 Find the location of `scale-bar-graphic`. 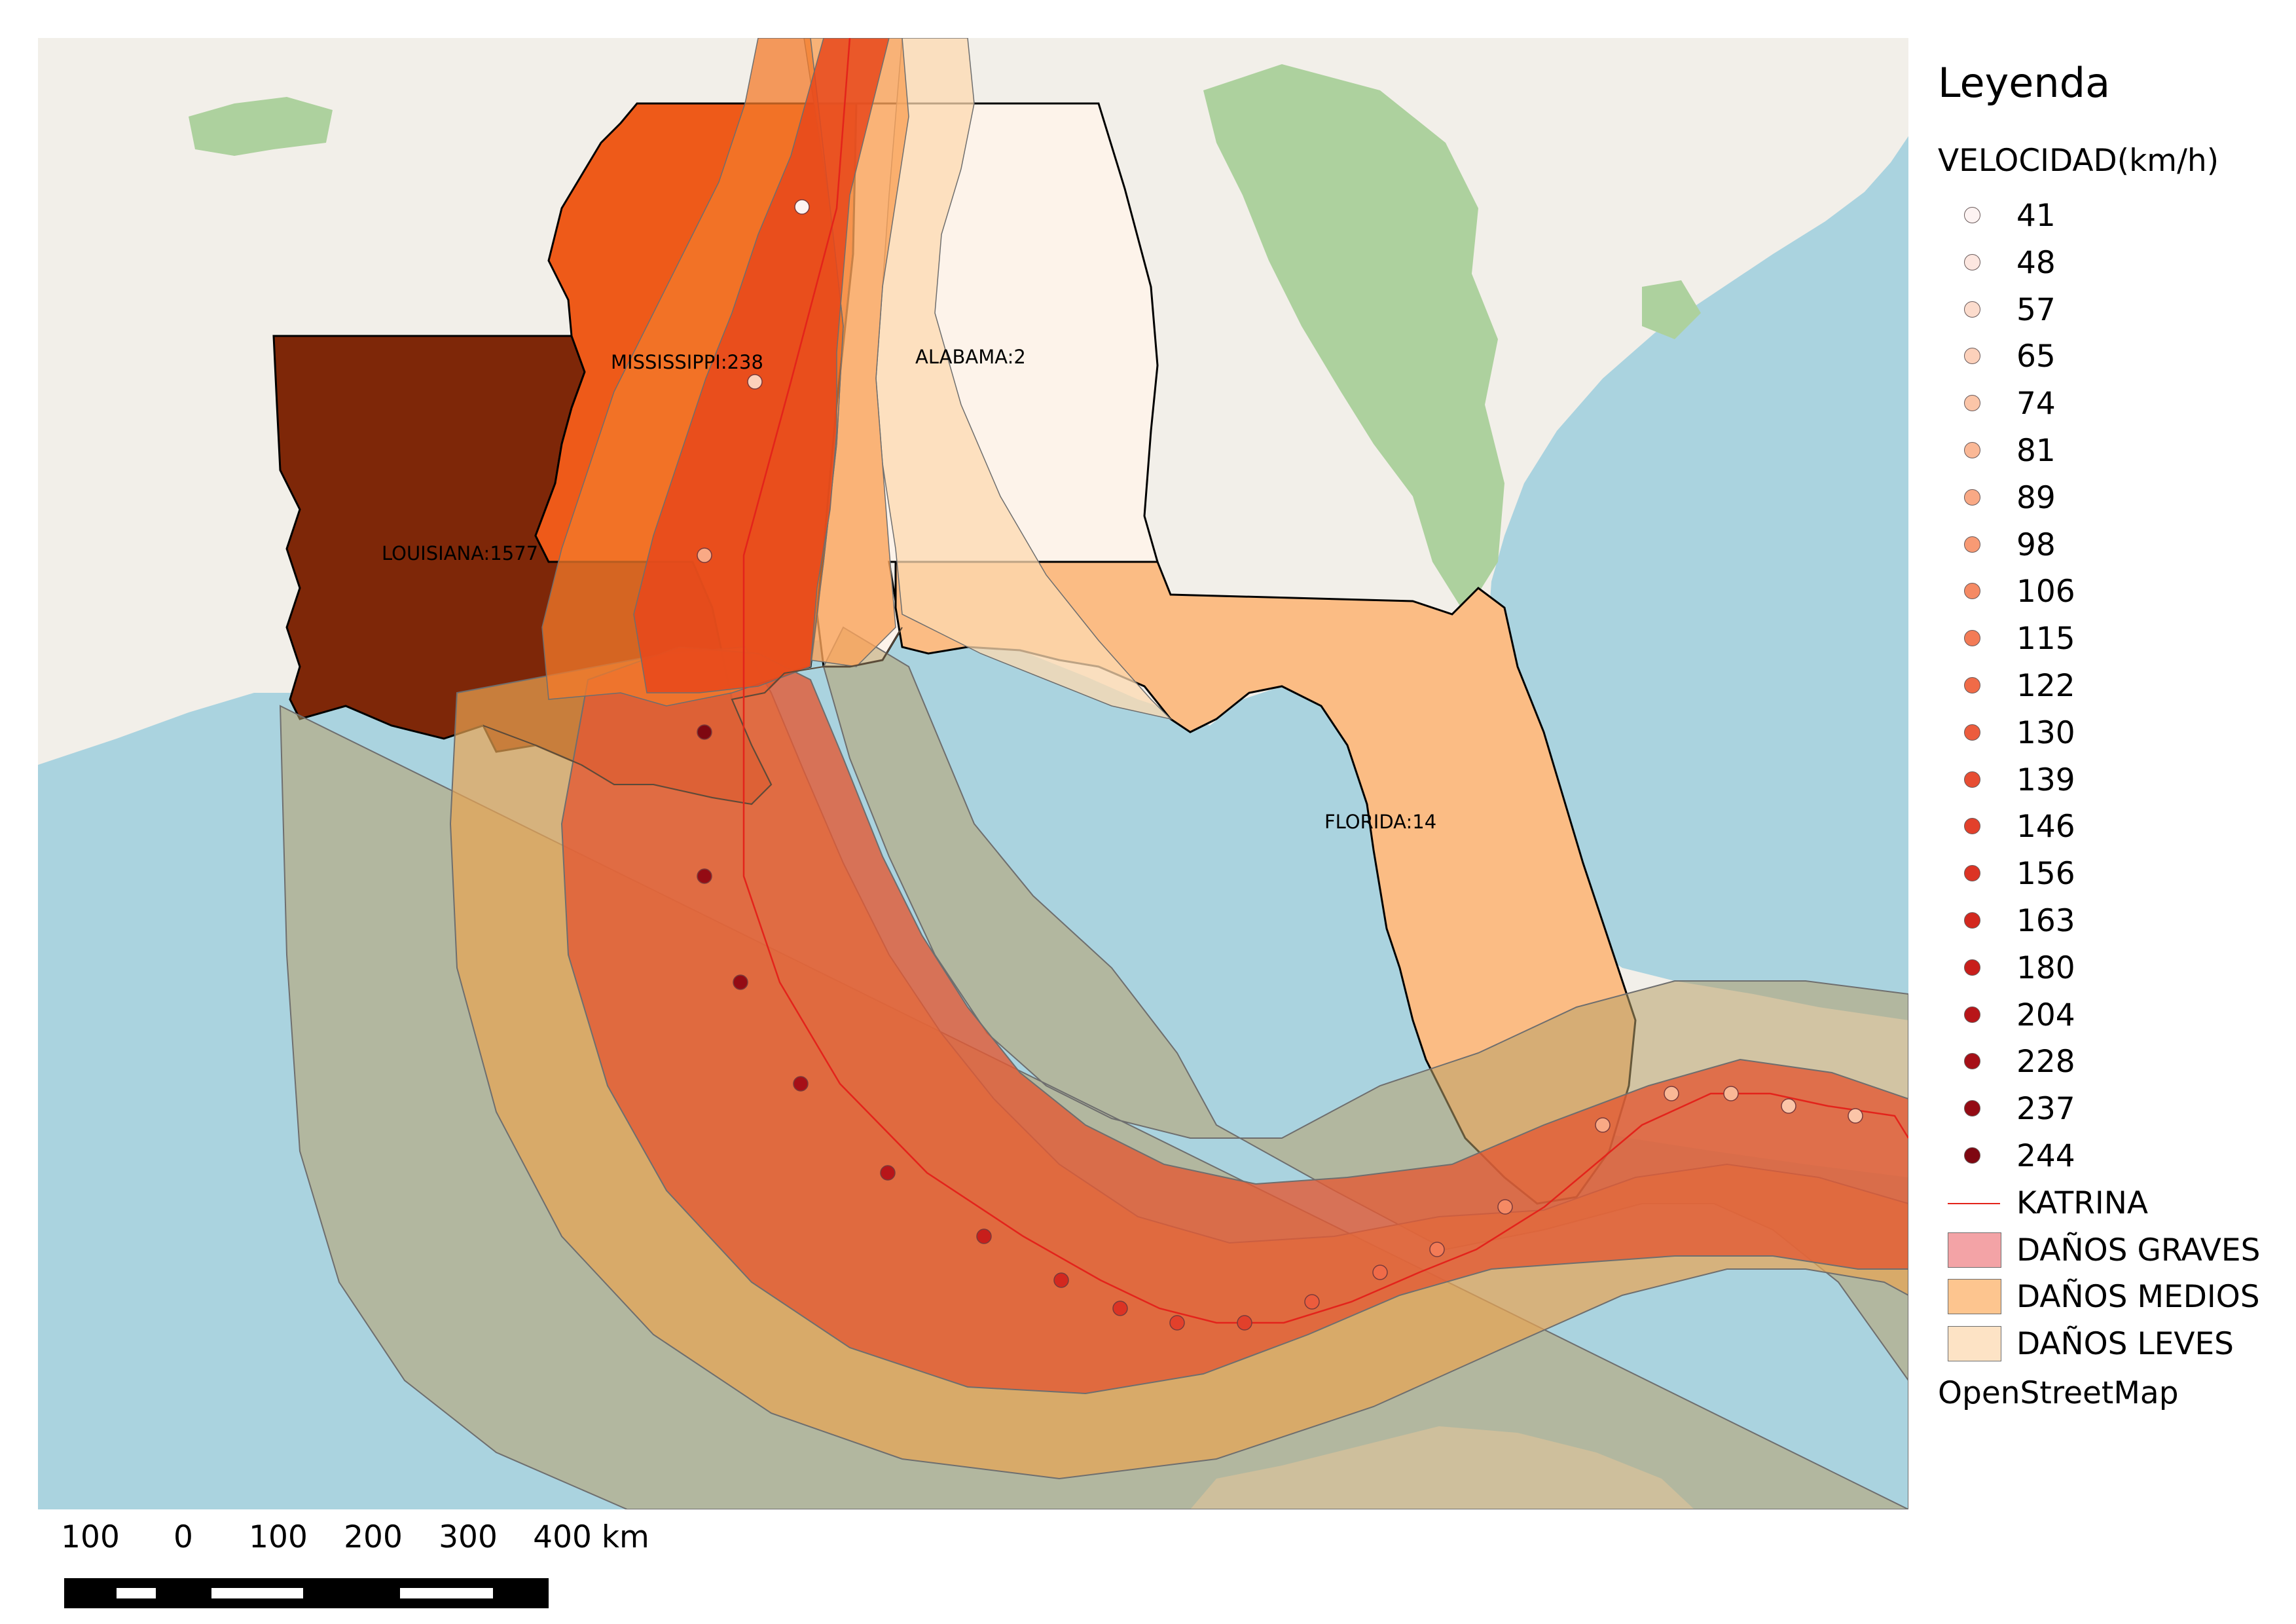

scale-bar-graphic is located at coordinates (306, 1593).